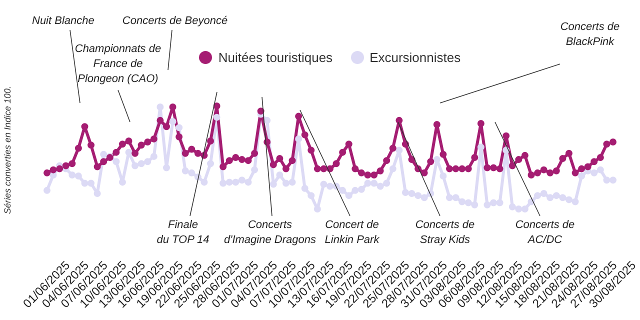 The image size is (640, 320). What do you see at coordinates (118, 64) in the screenshot?
I see `text: Championnats de France de Plongeon (CAO)` at bounding box center [118, 64].